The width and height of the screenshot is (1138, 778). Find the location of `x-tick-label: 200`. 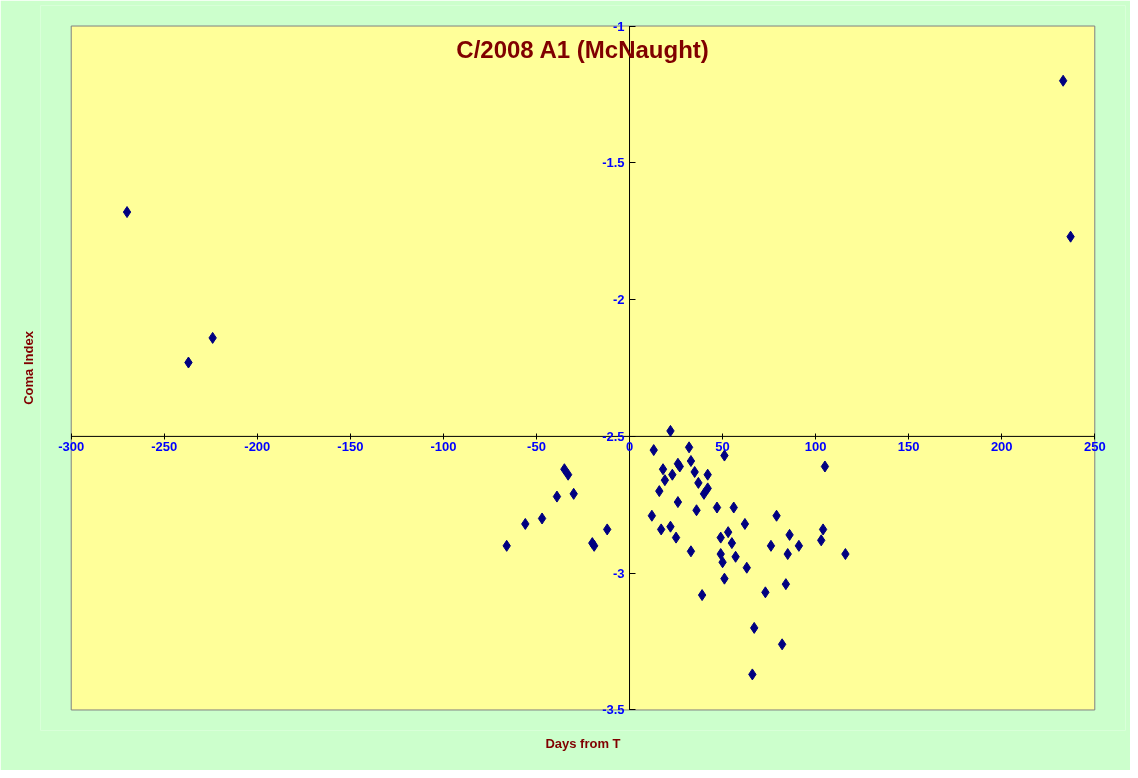

x-tick-label: 200 is located at coordinates (1001, 447).